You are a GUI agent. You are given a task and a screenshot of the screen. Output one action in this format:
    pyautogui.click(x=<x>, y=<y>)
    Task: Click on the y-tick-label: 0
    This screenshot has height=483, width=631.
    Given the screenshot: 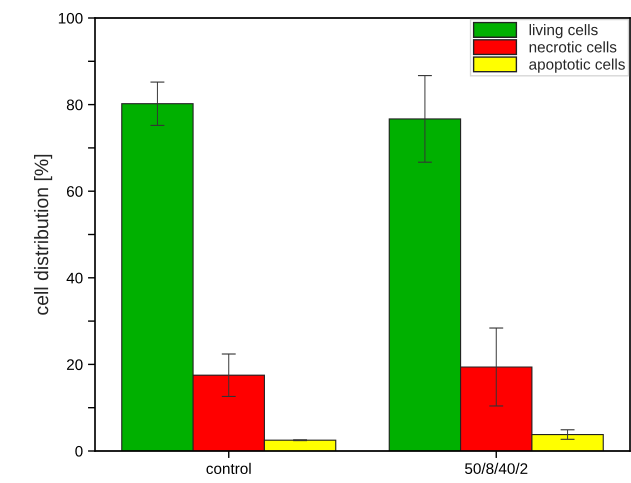 What is the action you would take?
    pyautogui.click(x=79, y=451)
    